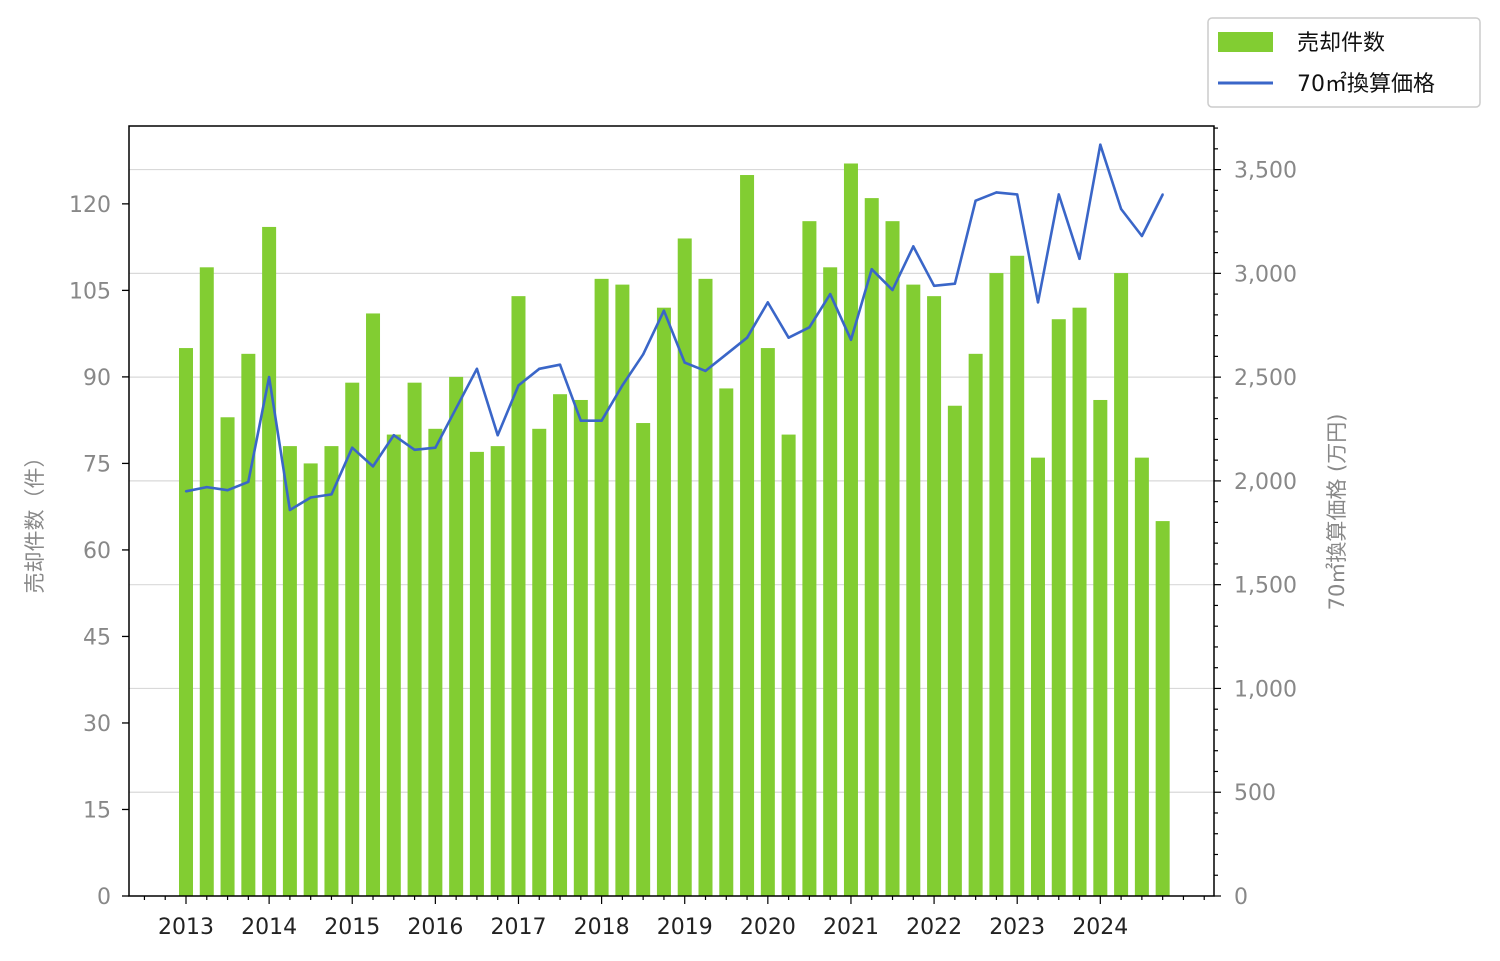 The width and height of the screenshot is (1500, 961). I want to click on price-point-2022Q1, so click(934, 286).